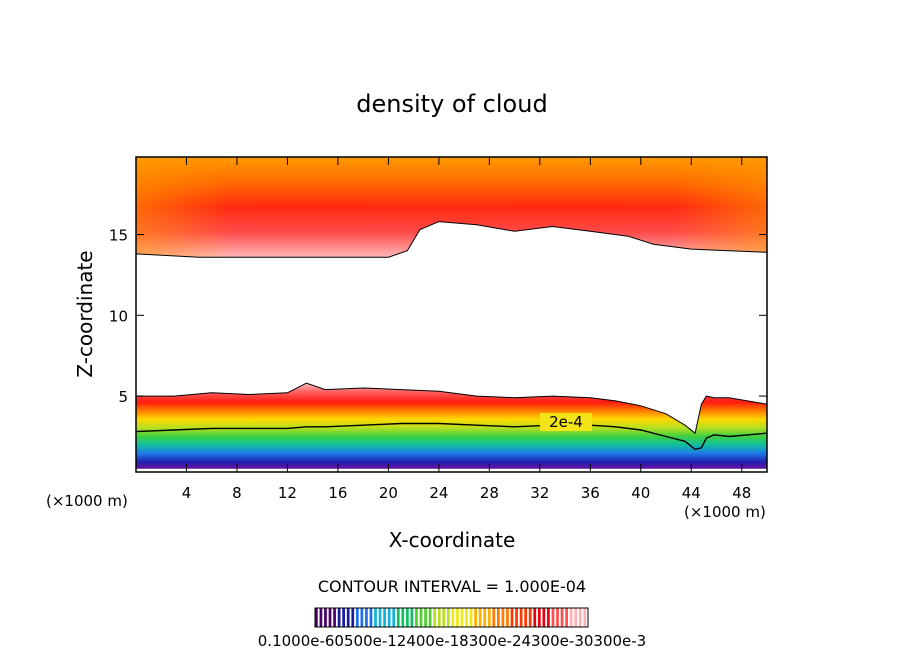  What do you see at coordinates (118, 316) in the screenshot?
I see `y-tick-label: 10` at bounding box center [118, 316].